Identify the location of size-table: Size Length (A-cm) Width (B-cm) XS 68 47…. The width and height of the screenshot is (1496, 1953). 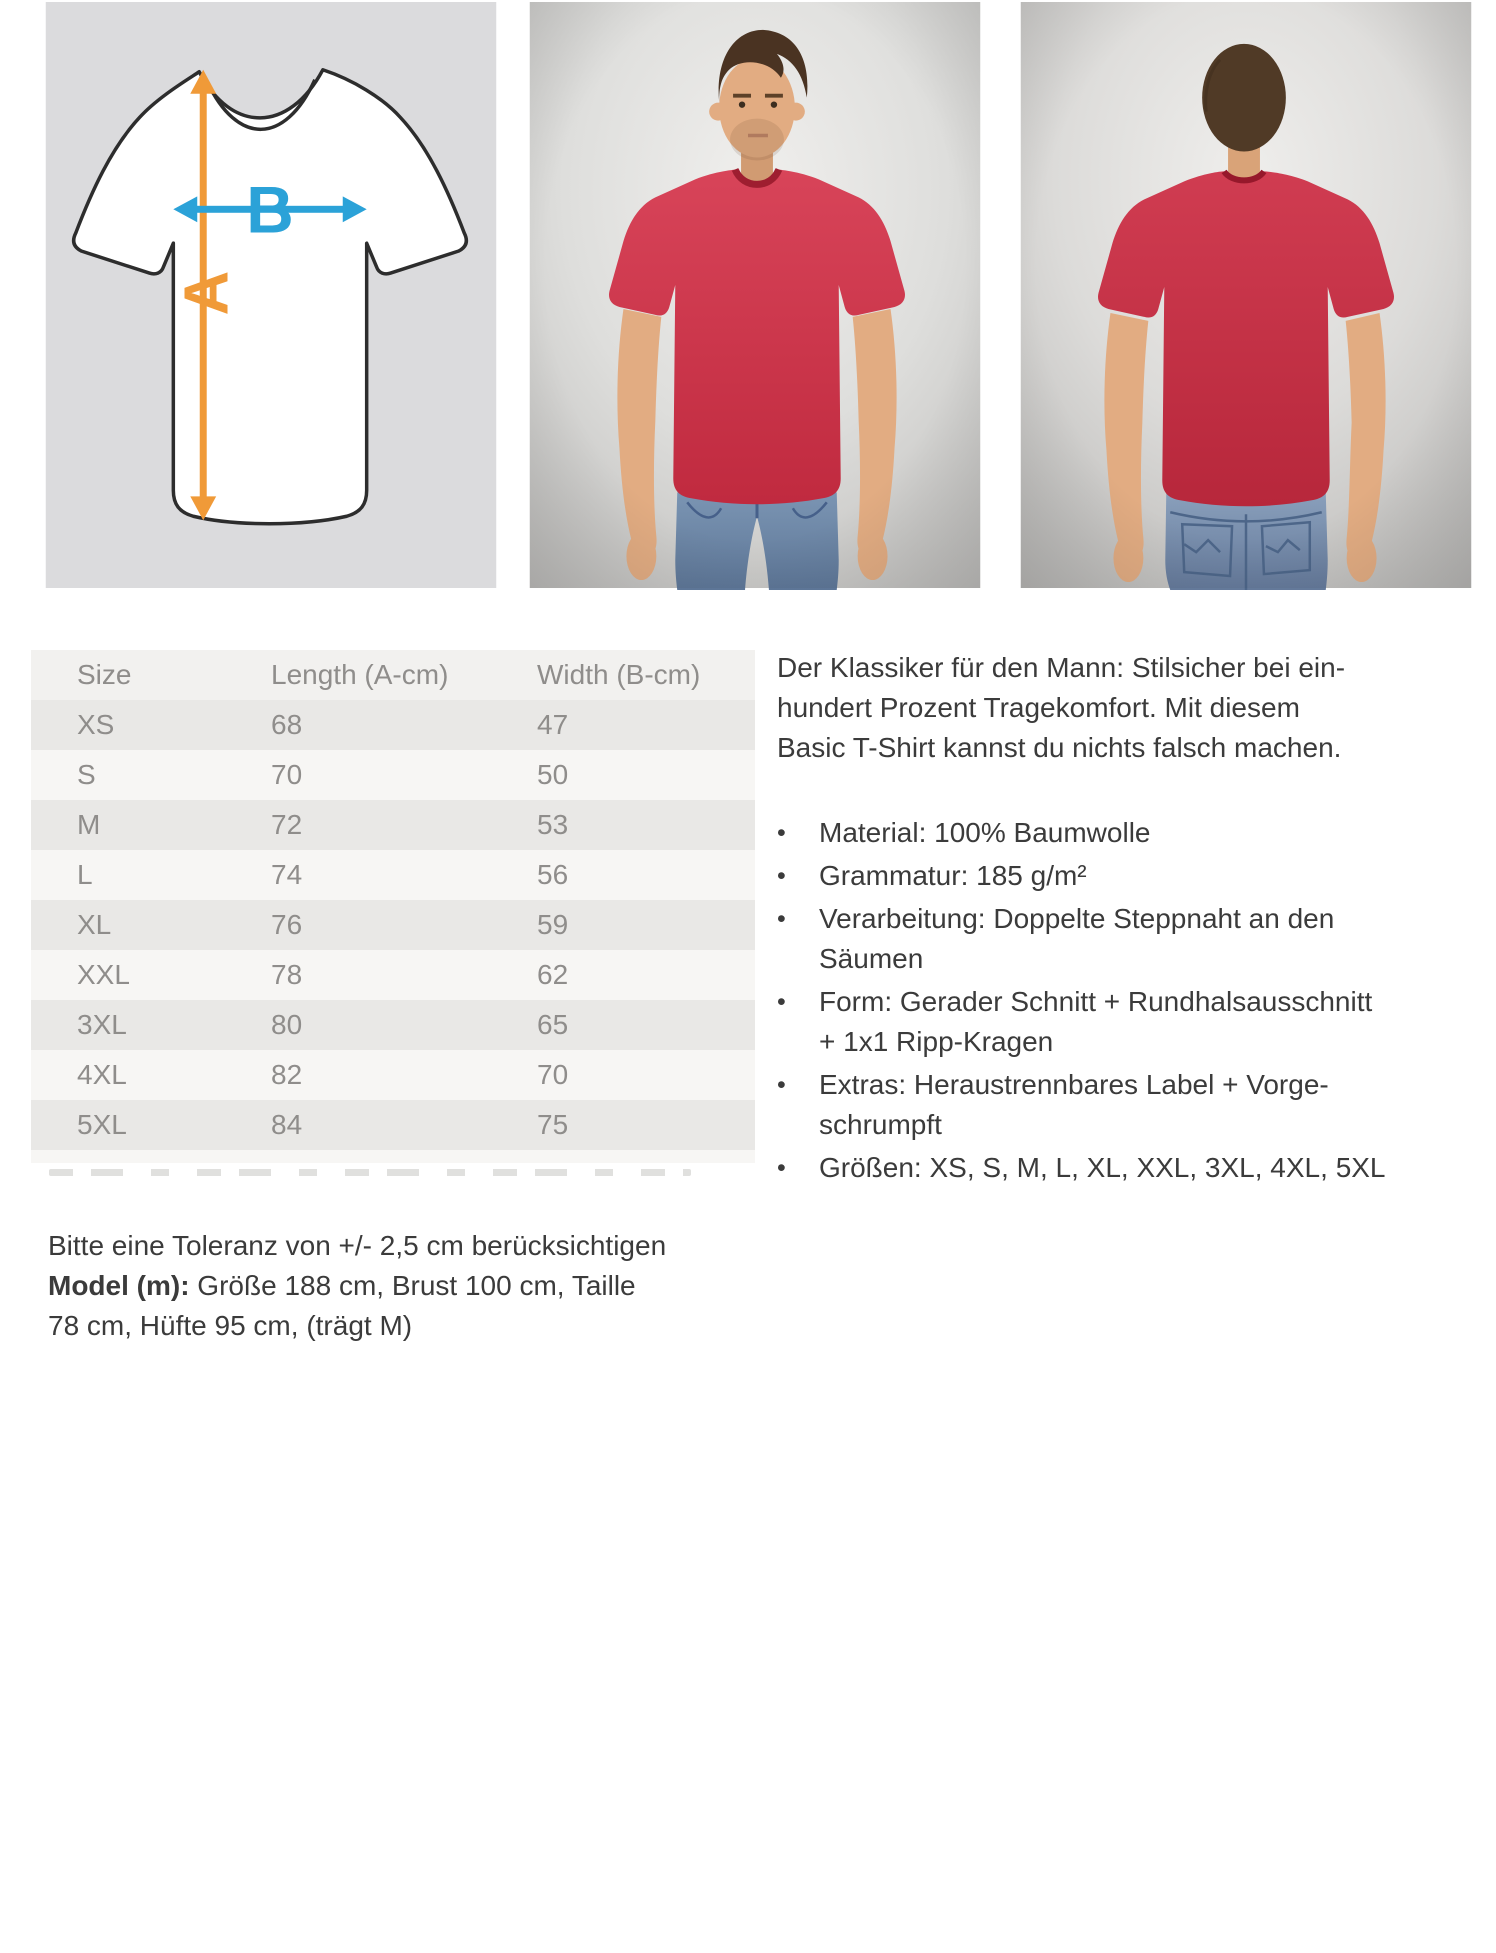
(393, 913).